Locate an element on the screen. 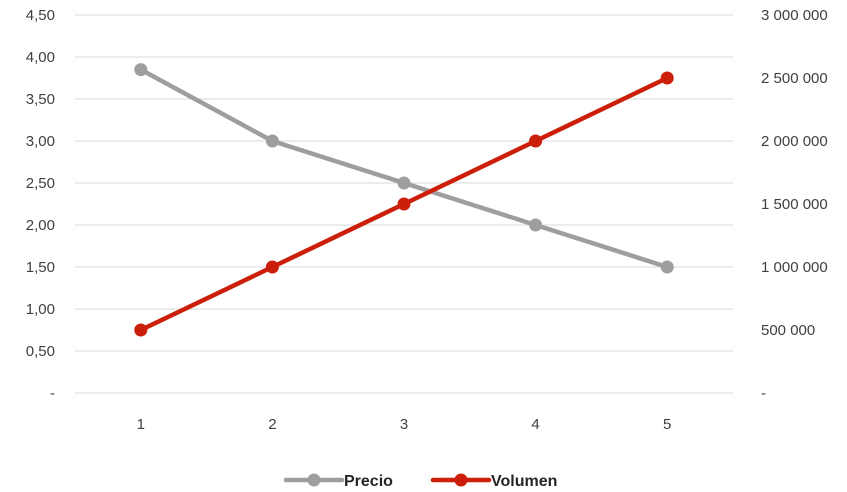  left-tick-label: 4,50 is located at coordinates (40, 15).